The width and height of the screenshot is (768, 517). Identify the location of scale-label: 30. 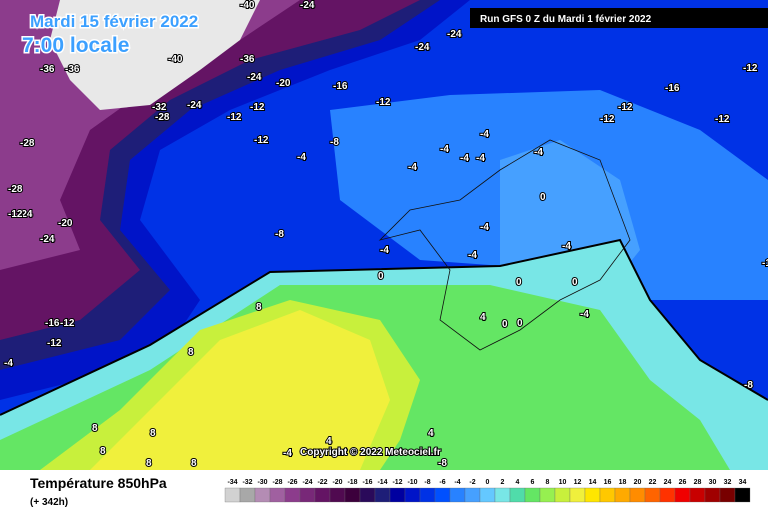
(713, 482).